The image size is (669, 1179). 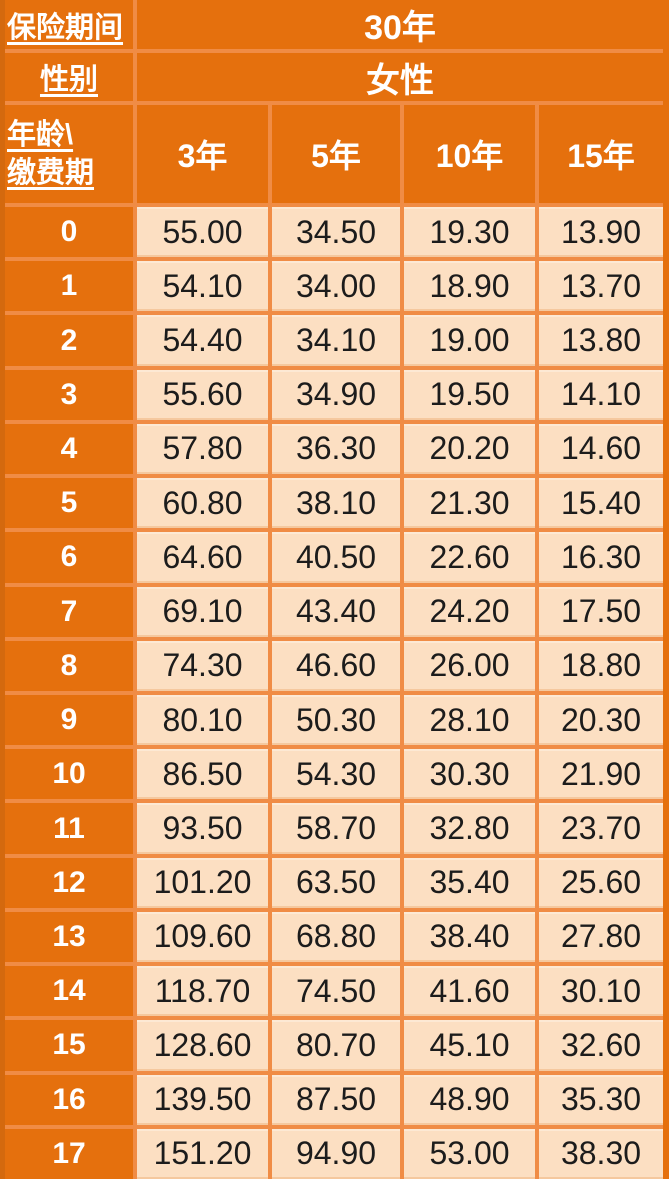 I want to click on premium-value-cell: 55.00, so click(x=202, y=232).